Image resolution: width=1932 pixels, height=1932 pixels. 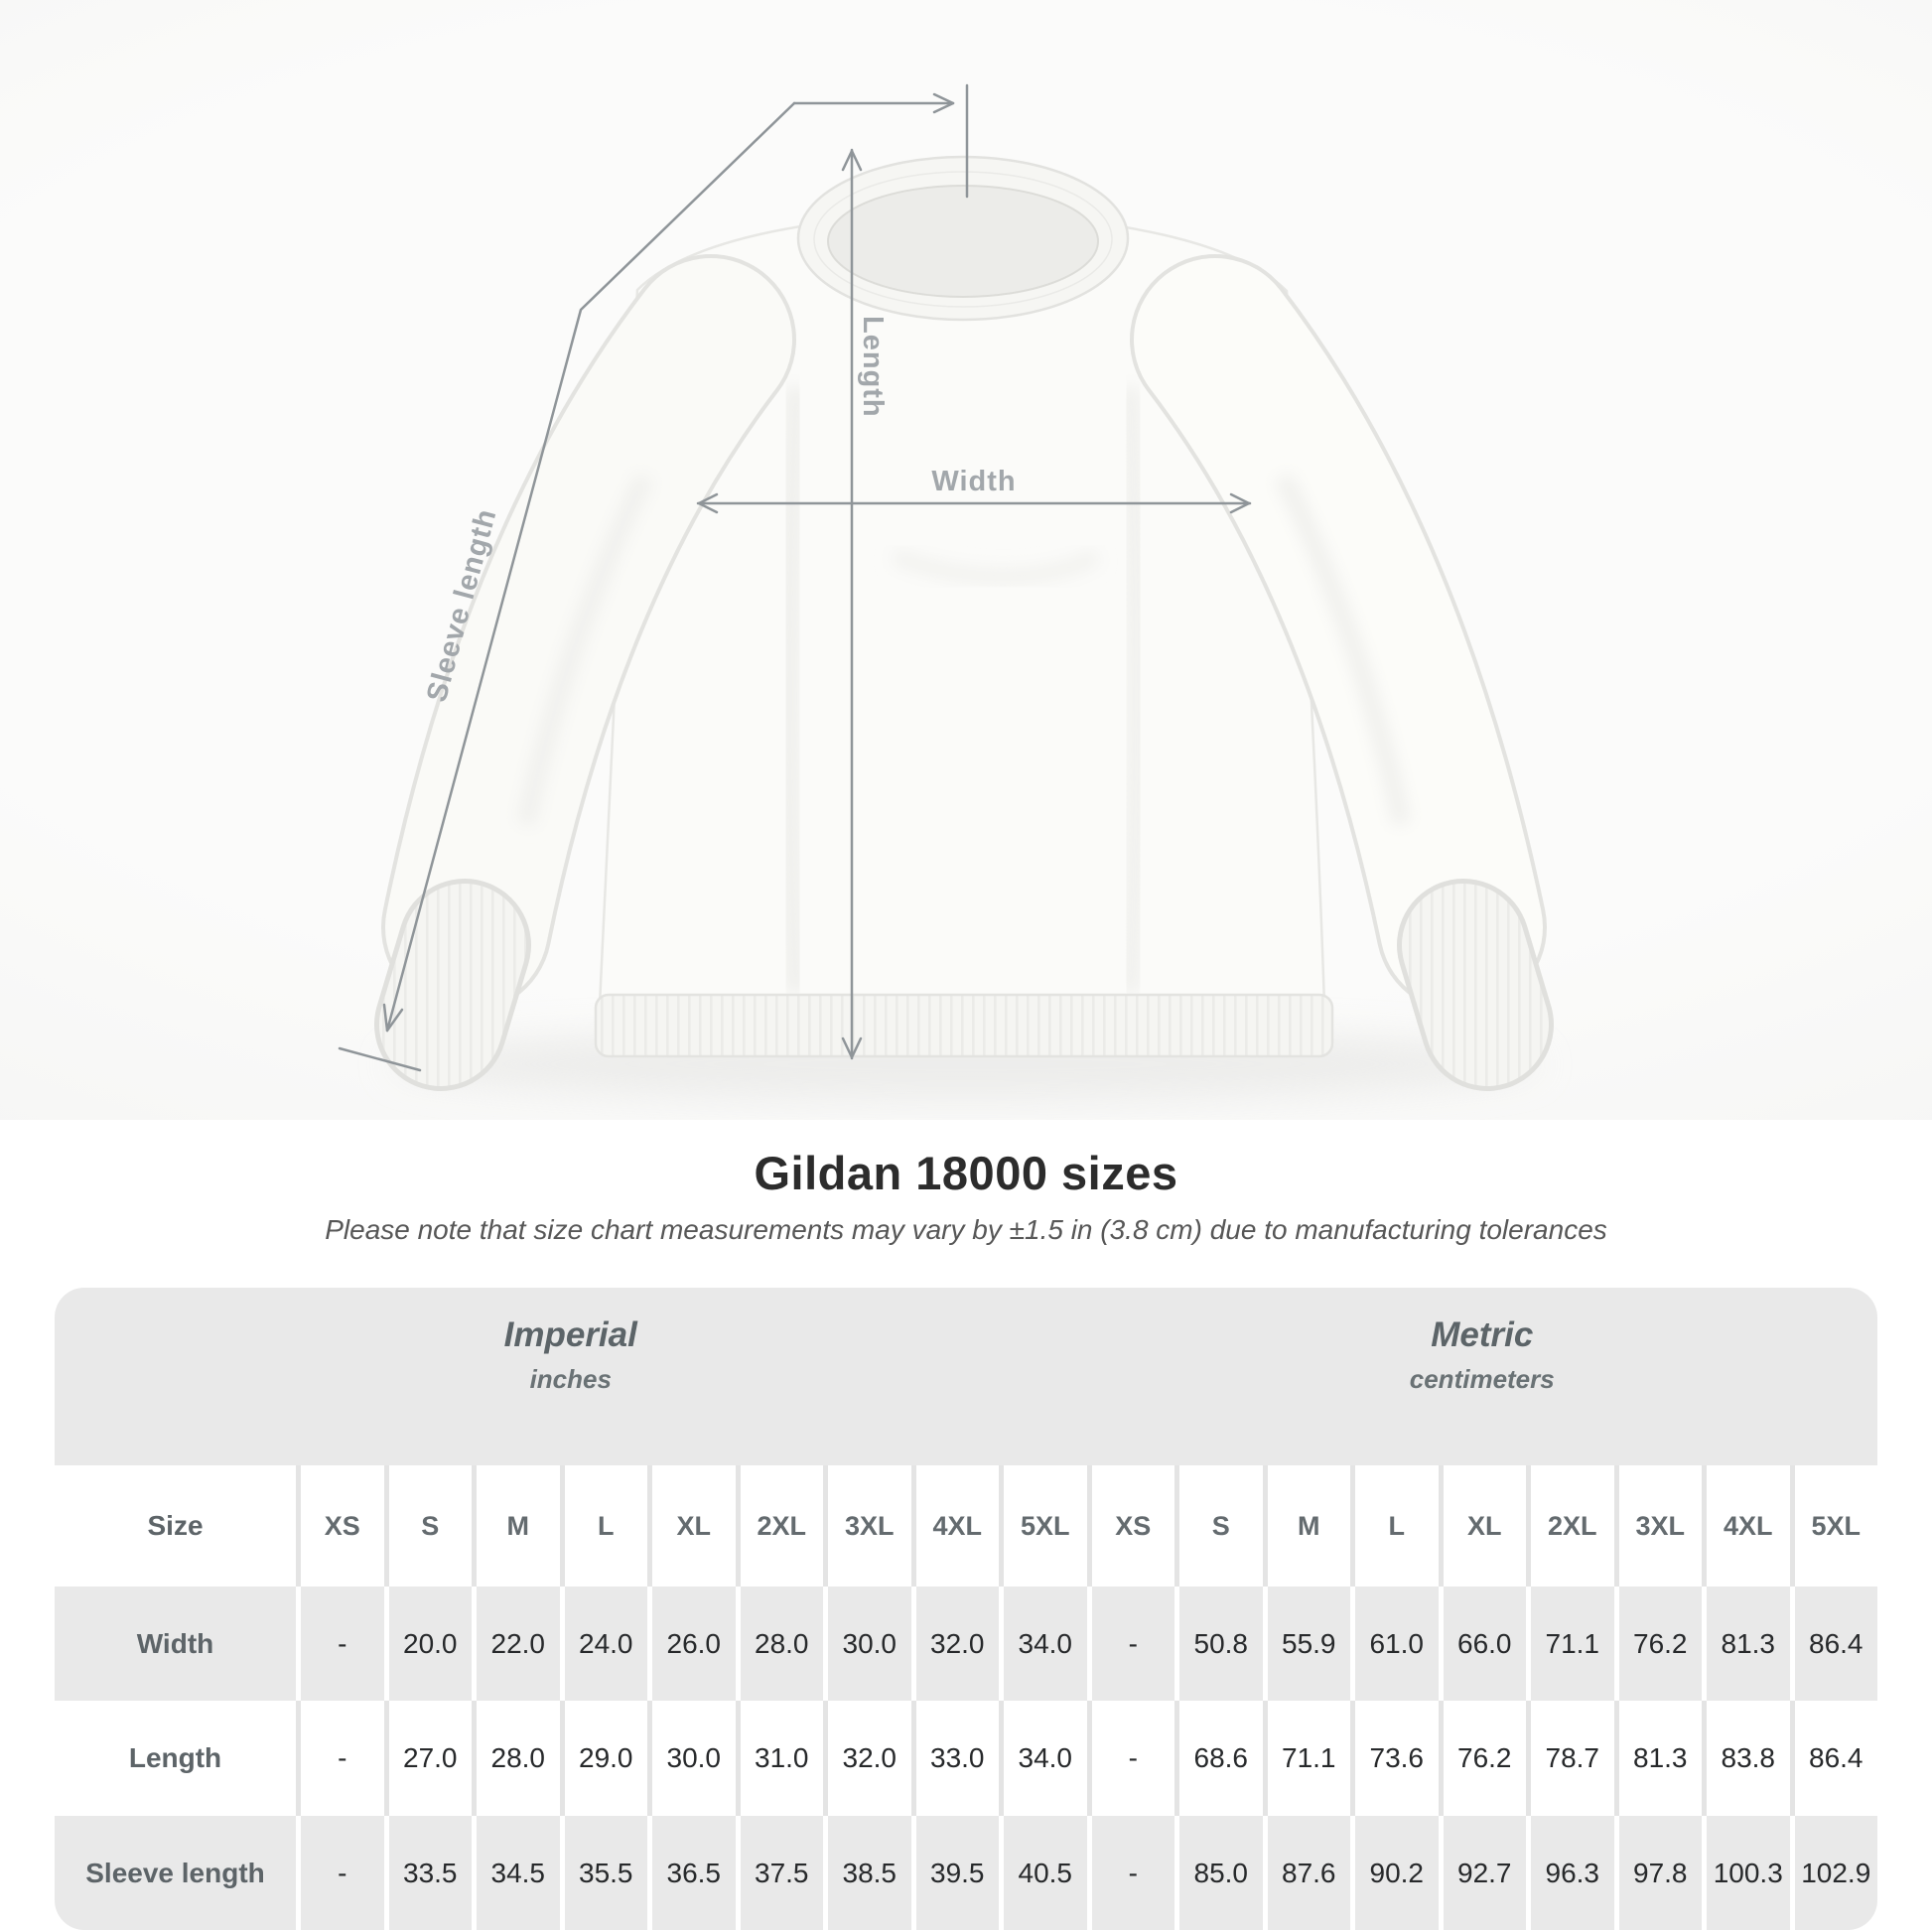 I want to click on cuff-end-tick, so click(x=380, y=1059).